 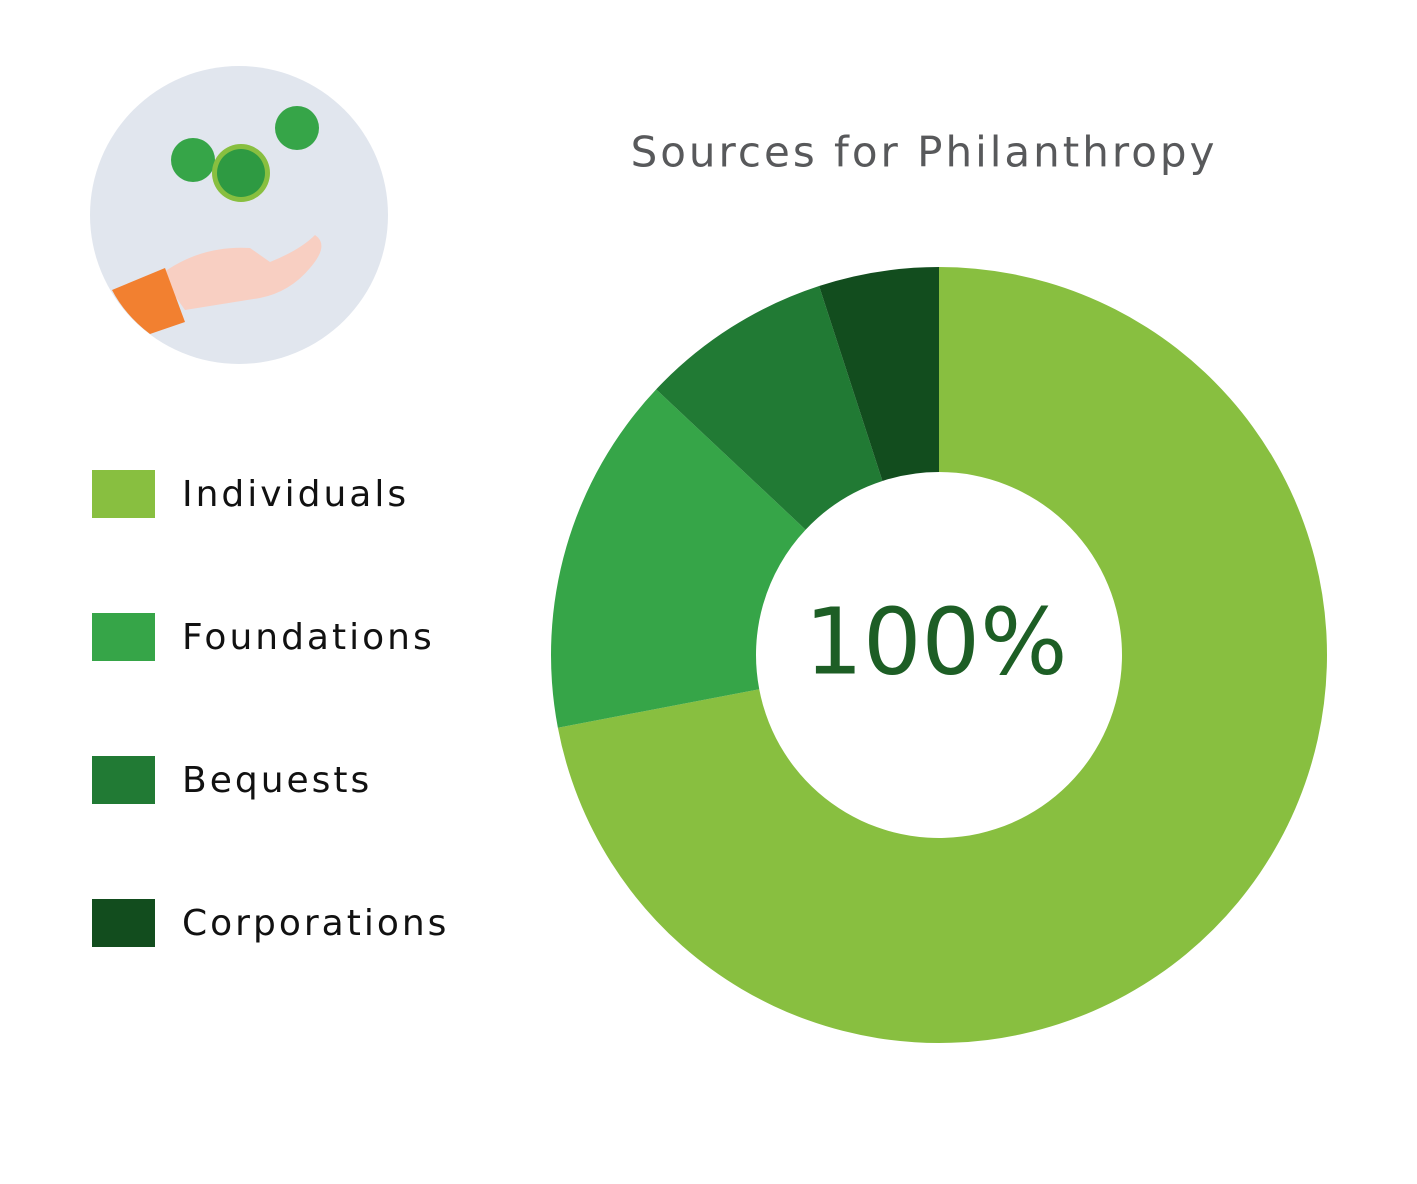 I want to click on icon, so click(x=239, y=215).